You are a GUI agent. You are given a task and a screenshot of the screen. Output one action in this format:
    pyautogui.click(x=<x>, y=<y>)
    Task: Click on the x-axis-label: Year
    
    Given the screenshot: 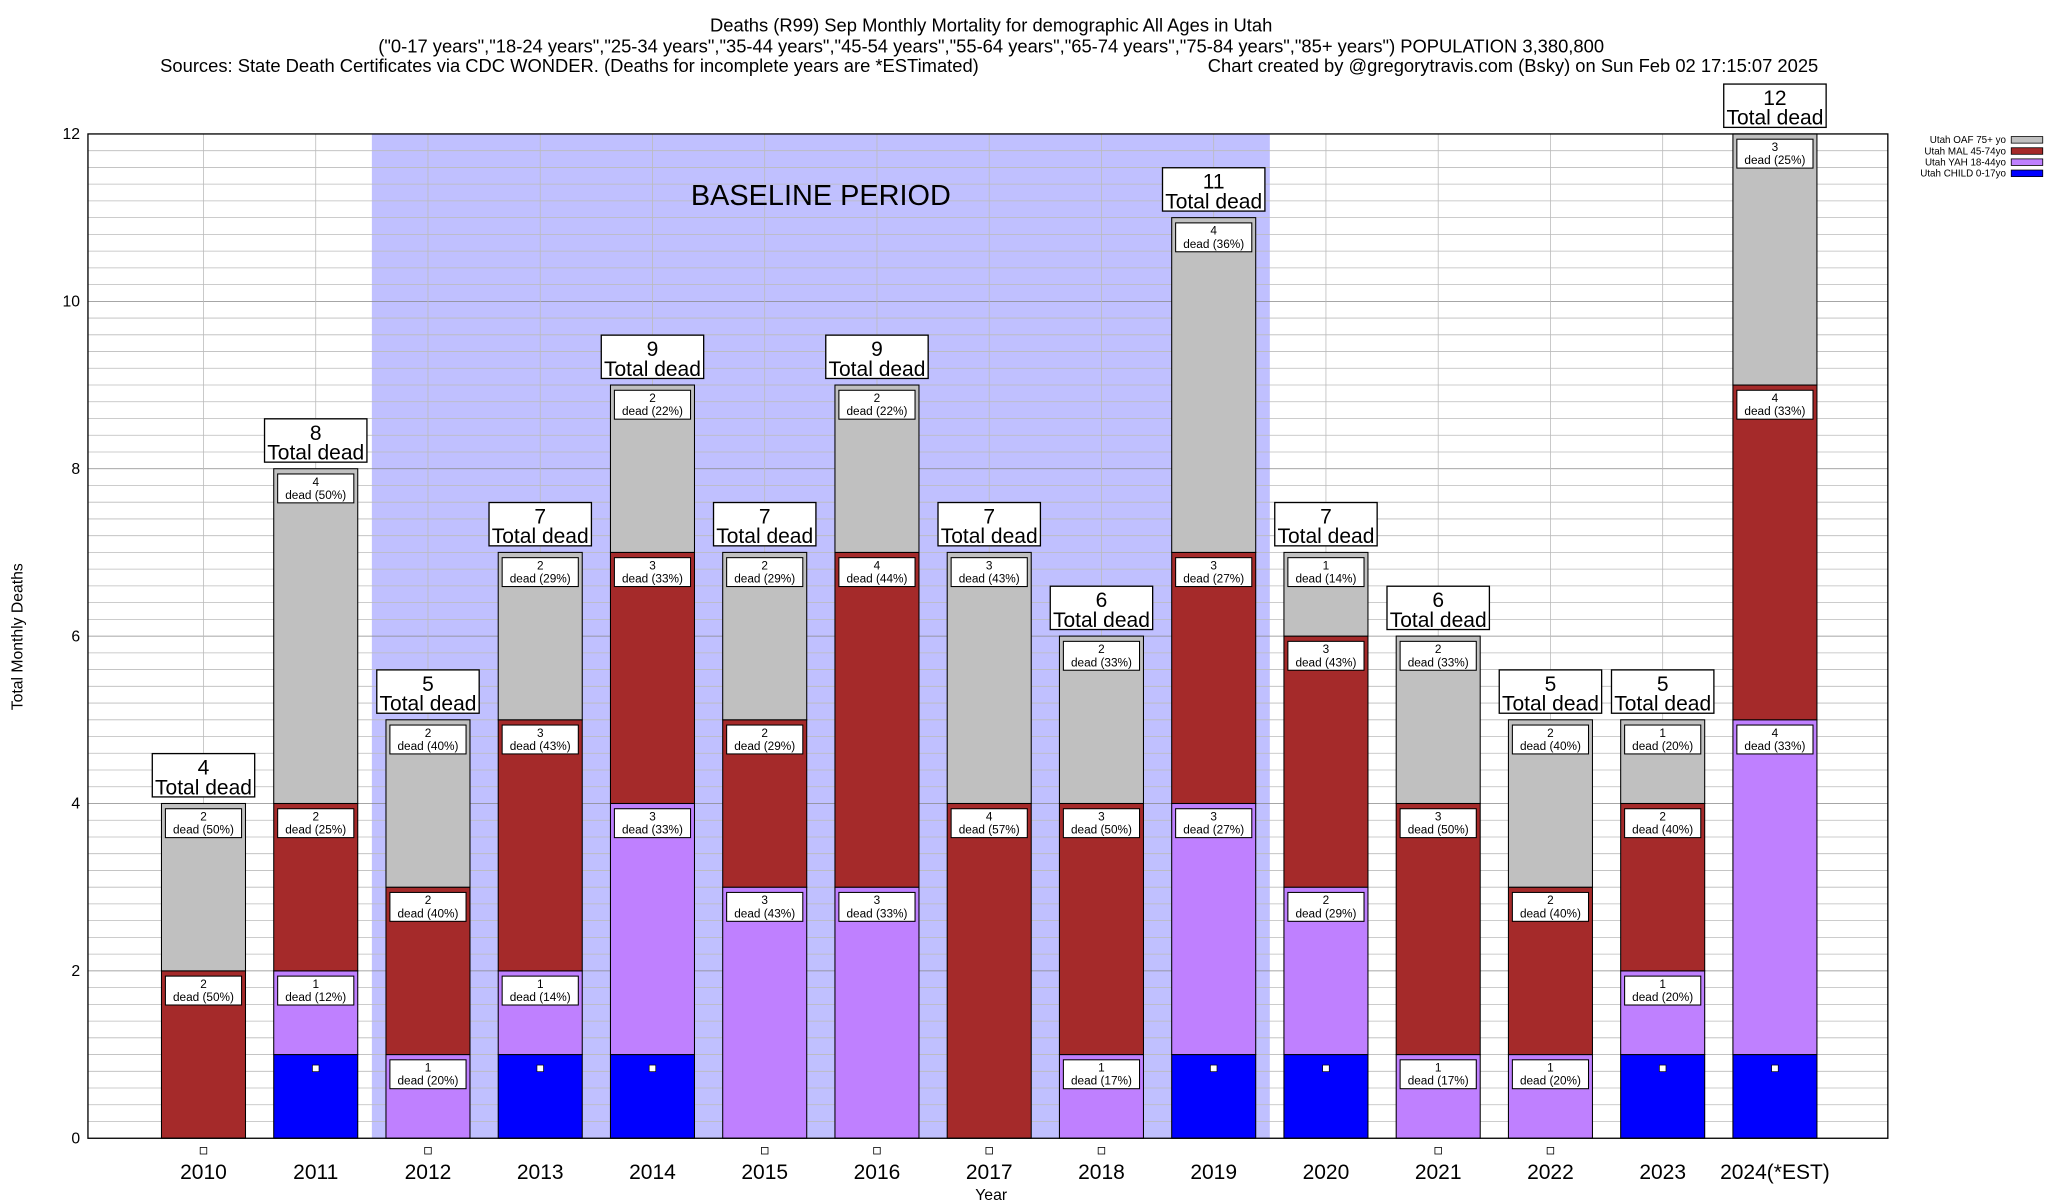 What is the action you would take?
    pyautogui.click(x=991, y=1193)
    